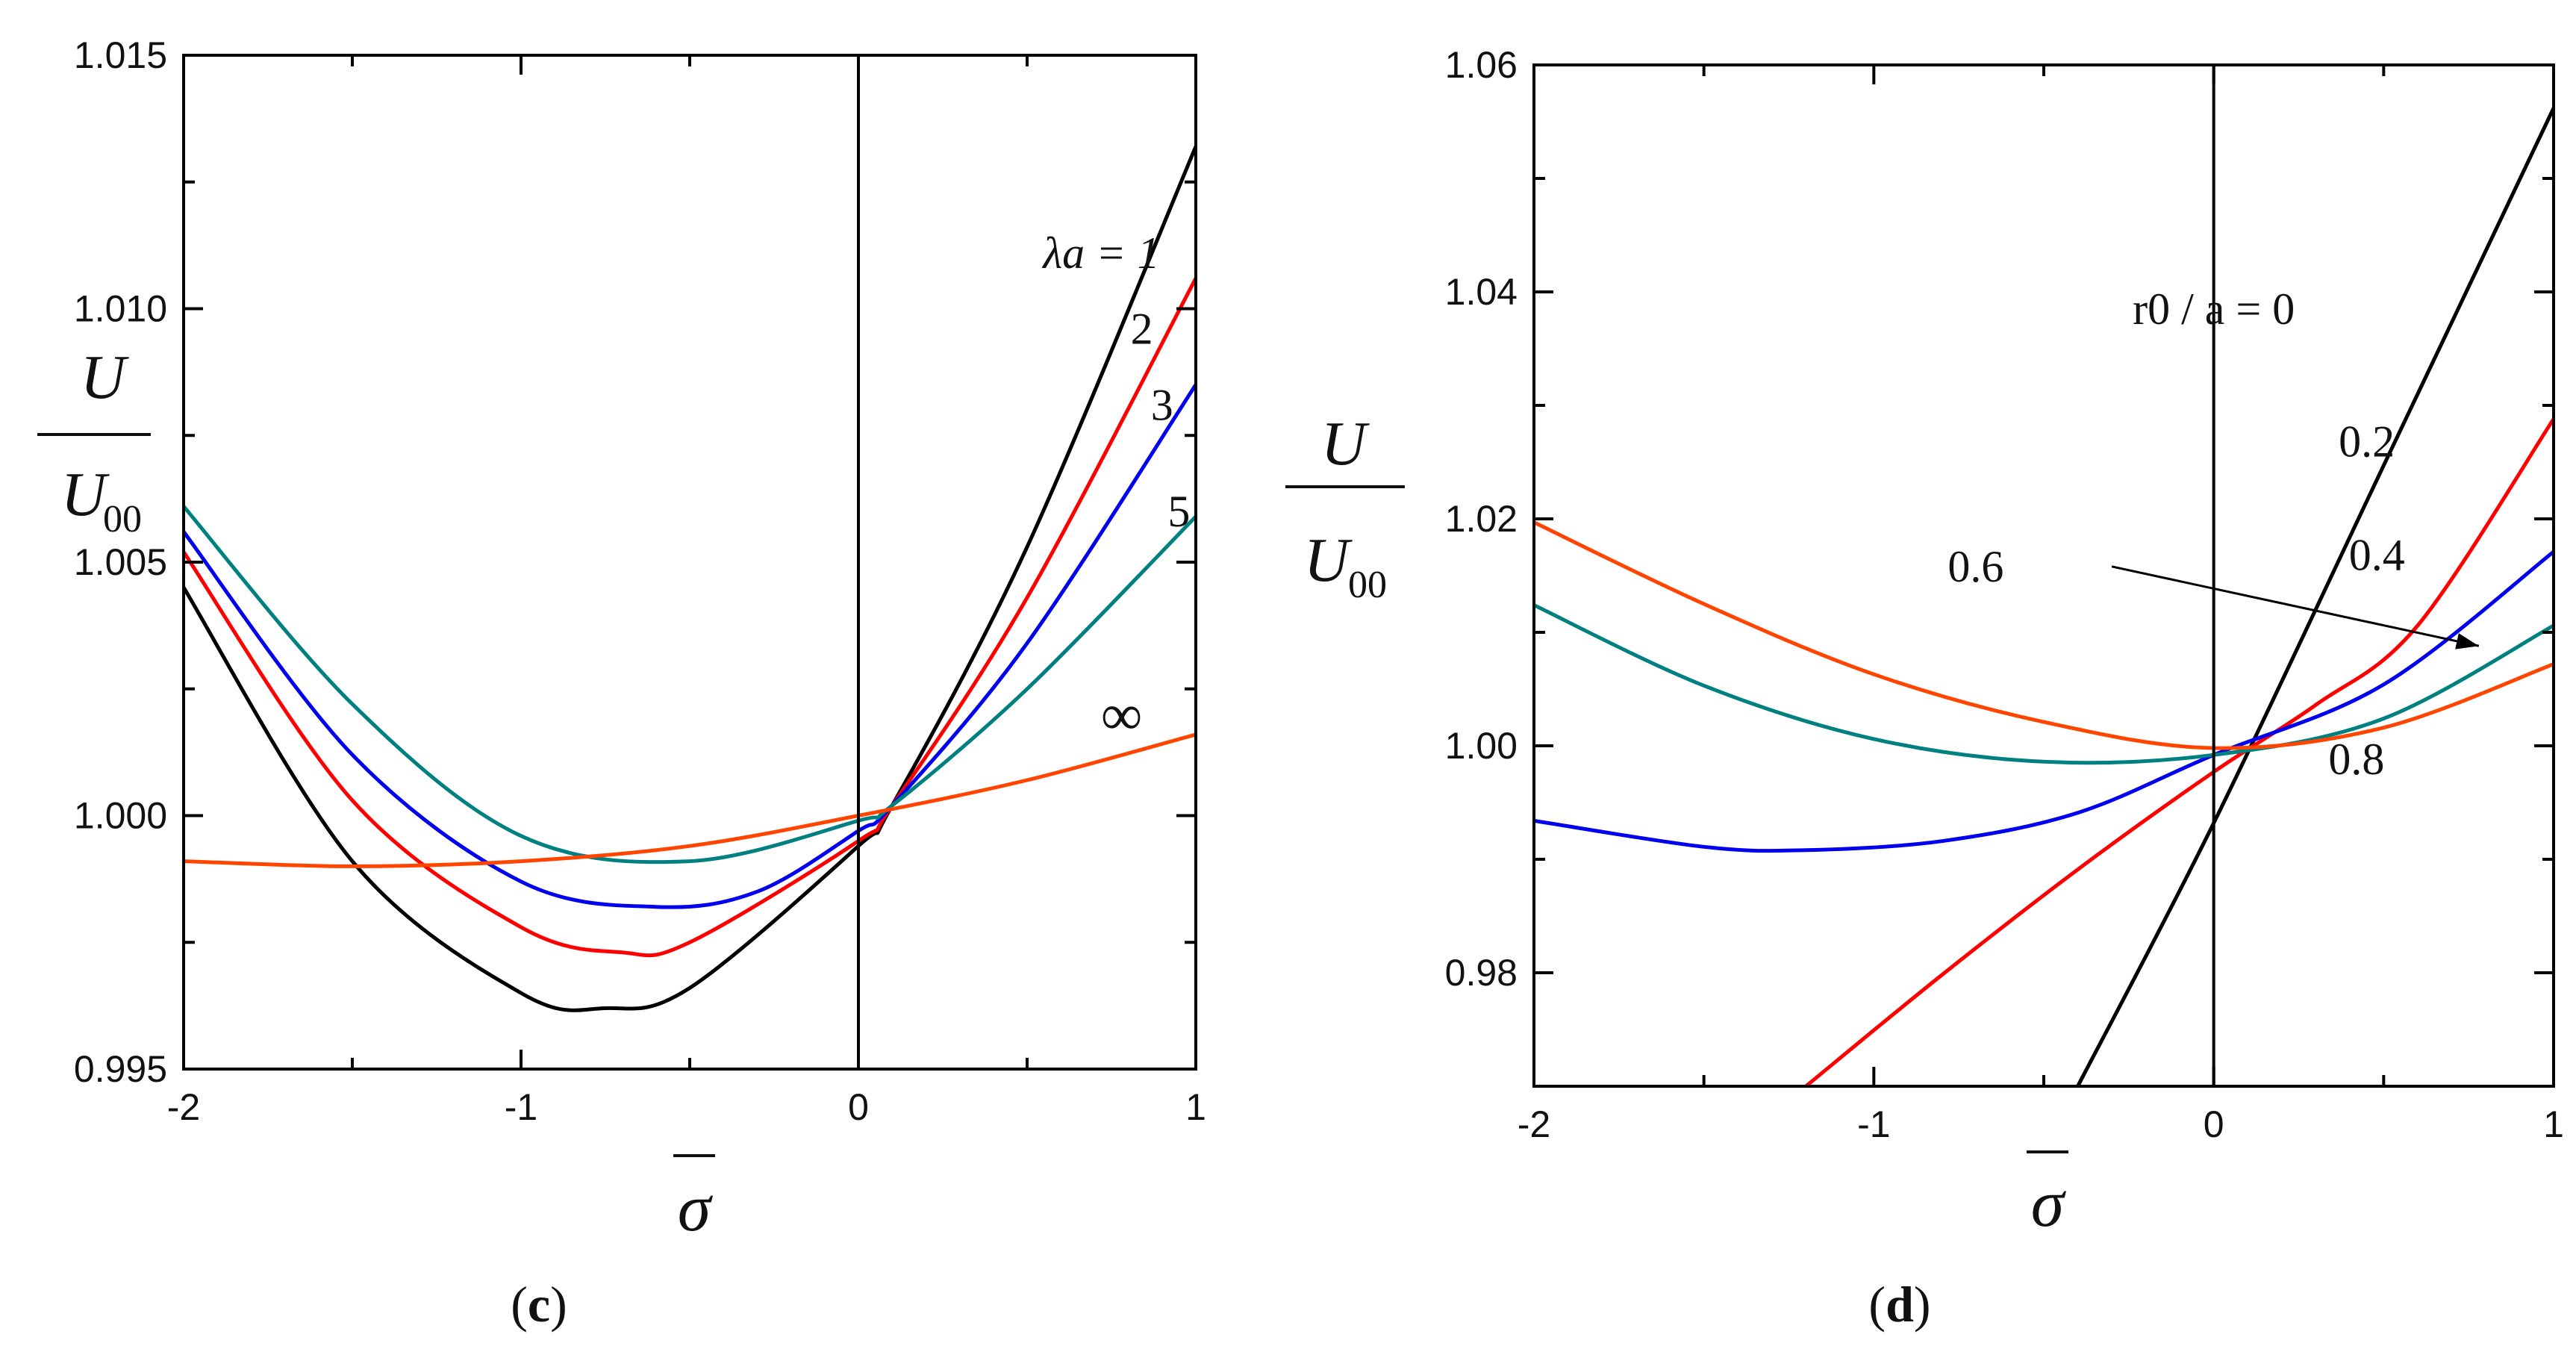 The height and width of the screenshot is (1352, 2576). What do you see at coordinates (1481, 65) in the screenshot?
I see `panel-d-ytick-label-4: 1.06` at bounding box center [1481, 65].